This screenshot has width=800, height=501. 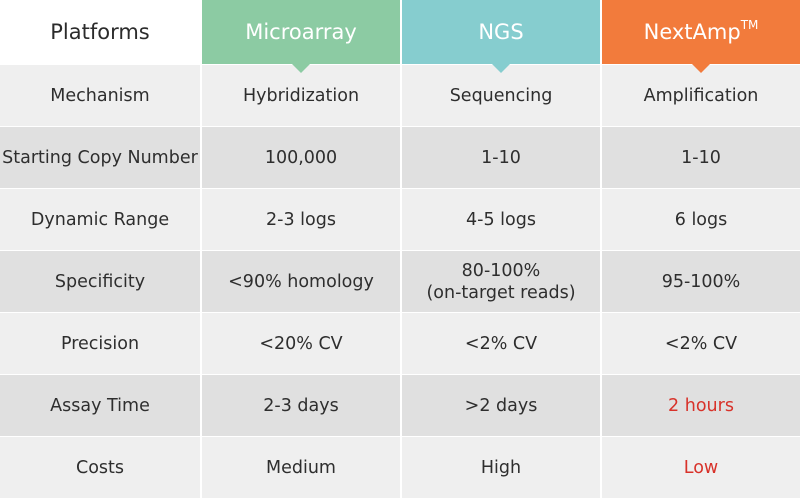 I want to click on microarray-cell: Hybridization, so click(x=300, y=95).